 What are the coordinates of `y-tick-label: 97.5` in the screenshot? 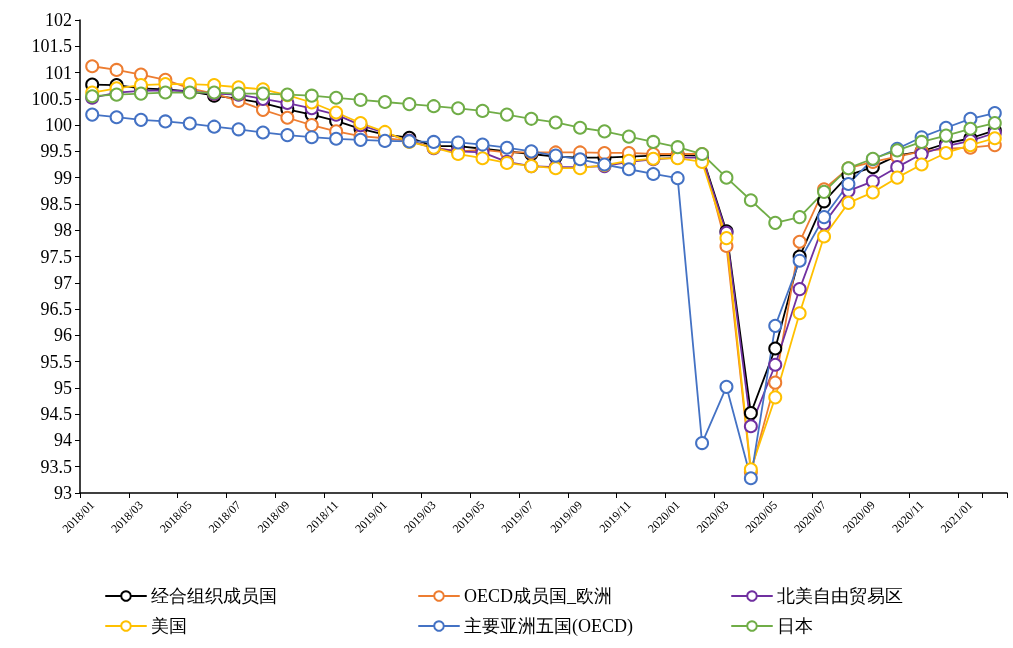 It's located at (56, 256).